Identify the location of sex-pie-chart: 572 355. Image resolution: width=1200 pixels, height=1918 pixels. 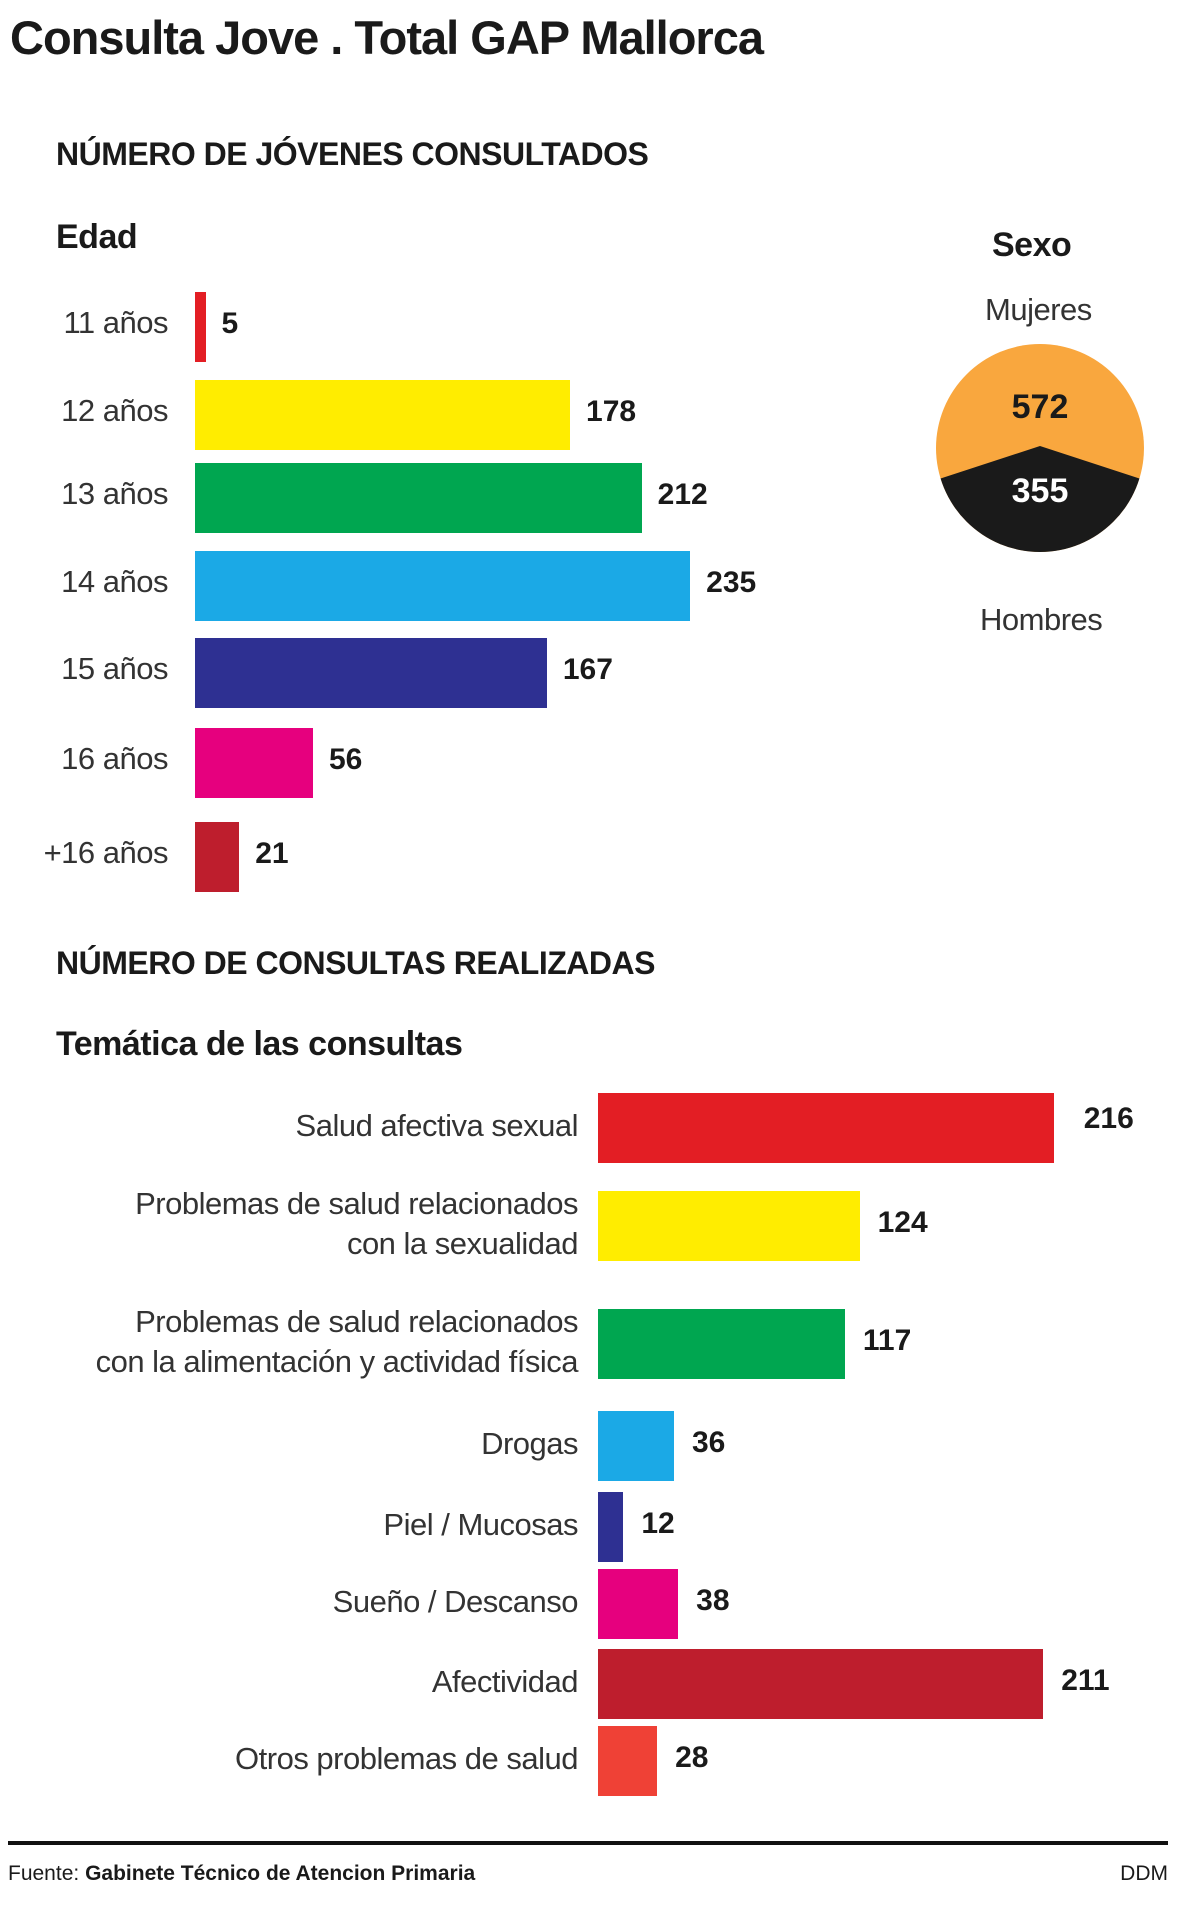
(1040, 448).